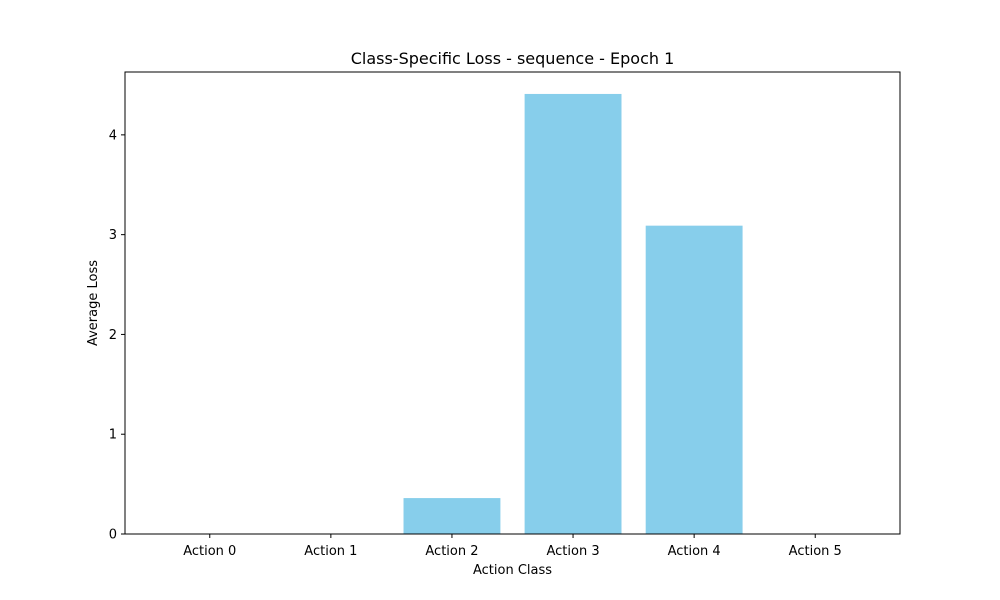 This screenshot has width=1000, height=600. What do you see at coordinates (513, 58) in the screenshot?
I see `chart-title: Class-Specific Loss - sequence - Epoch 1` at bounding box center [513, 58].